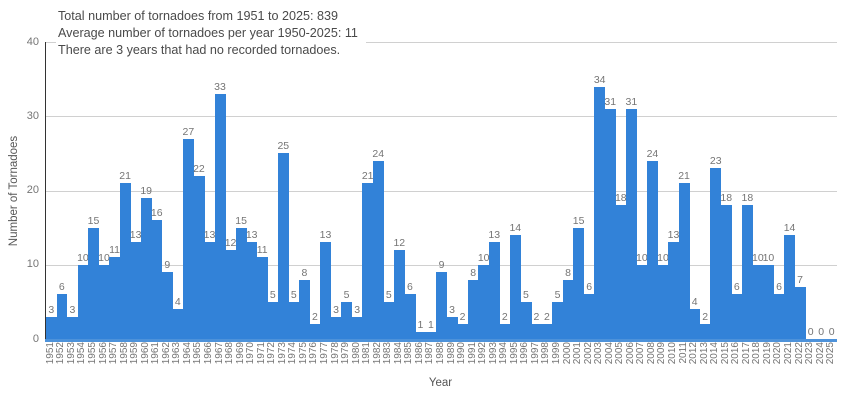 This screenshot has height=400, width=850. I want to click on x-tick-label: 2002, so click(588, 353).